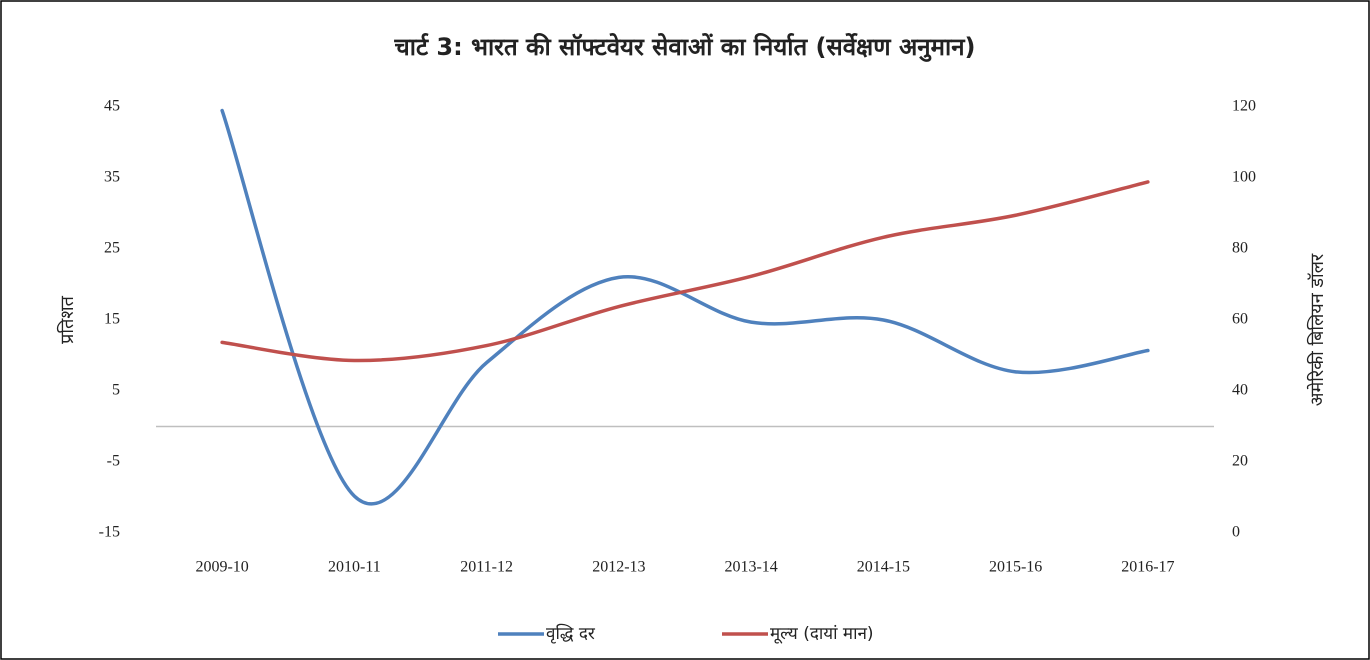 This screenshot has width=1370, height=660. I want to click on x-tick-label: 2012-13, so click(618, 567).